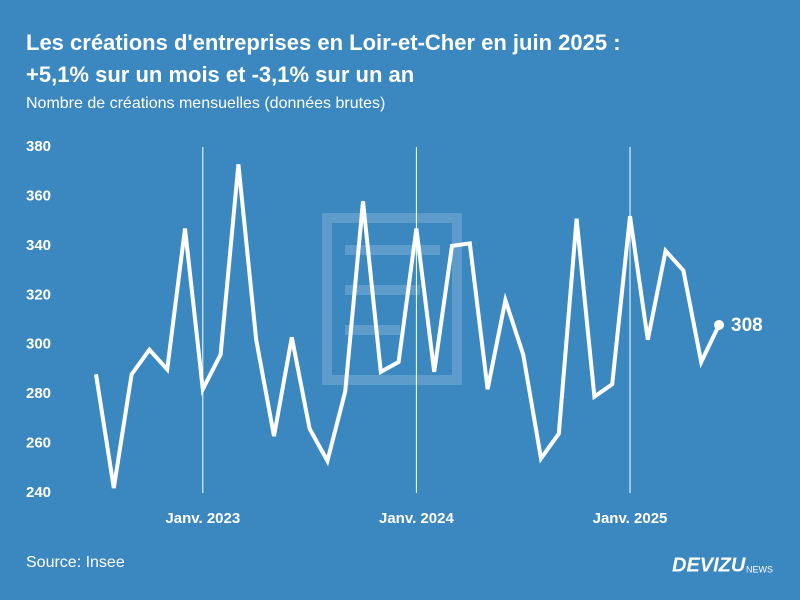  What do you see at coordinates (38, 294) in the screenshot?
I see `y-tick-label: 320` at bounding box center [38, 294].